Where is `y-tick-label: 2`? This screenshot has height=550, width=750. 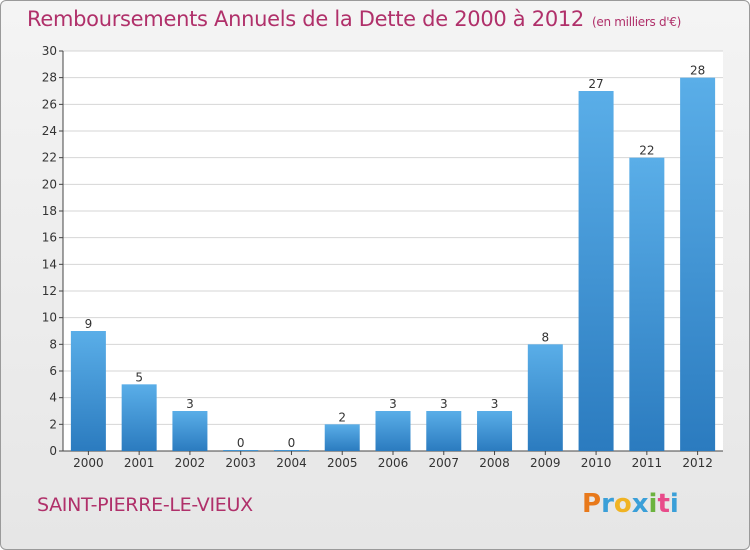
y-tick-label: 2 is located at coordinates (53, 424).